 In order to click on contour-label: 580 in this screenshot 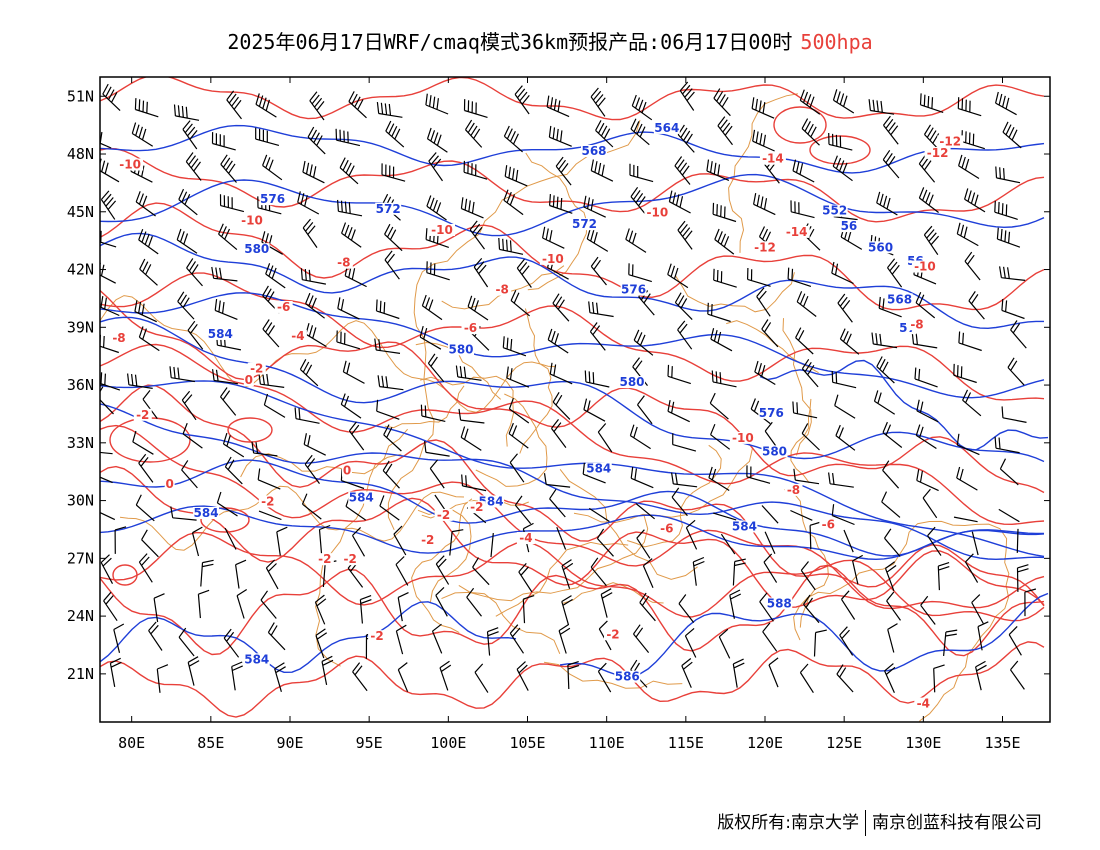, I will do `click(256, 249)`.